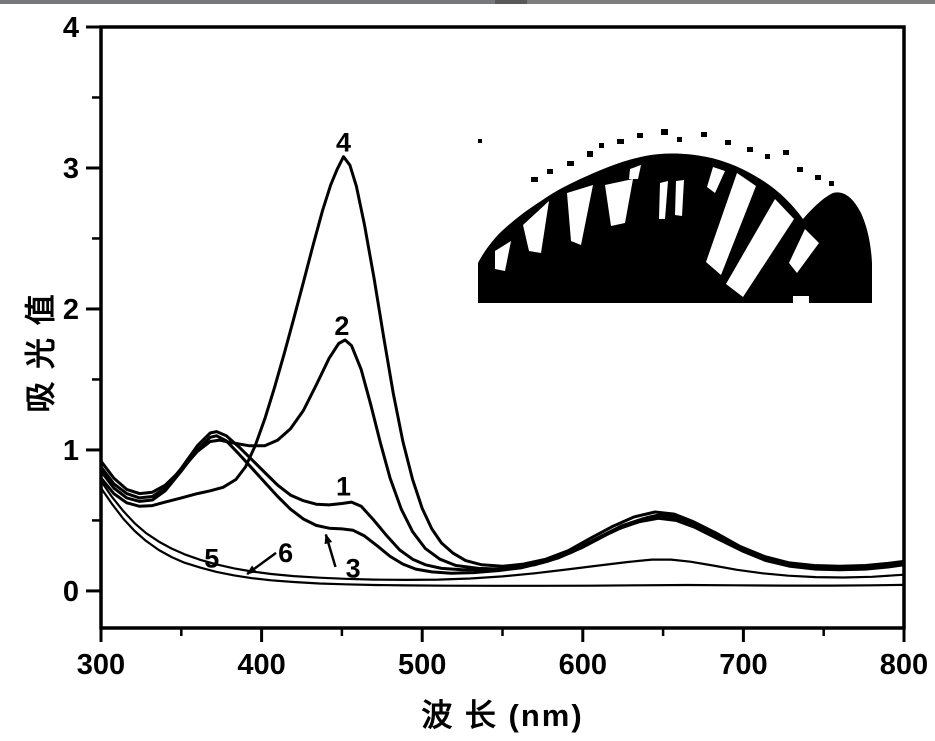 This screenshot has width=935, height=741. What do you see at coordinates (422, 665) in the screenshot?
I see `x-tick-label: 500` at bounding box center [422, 665].